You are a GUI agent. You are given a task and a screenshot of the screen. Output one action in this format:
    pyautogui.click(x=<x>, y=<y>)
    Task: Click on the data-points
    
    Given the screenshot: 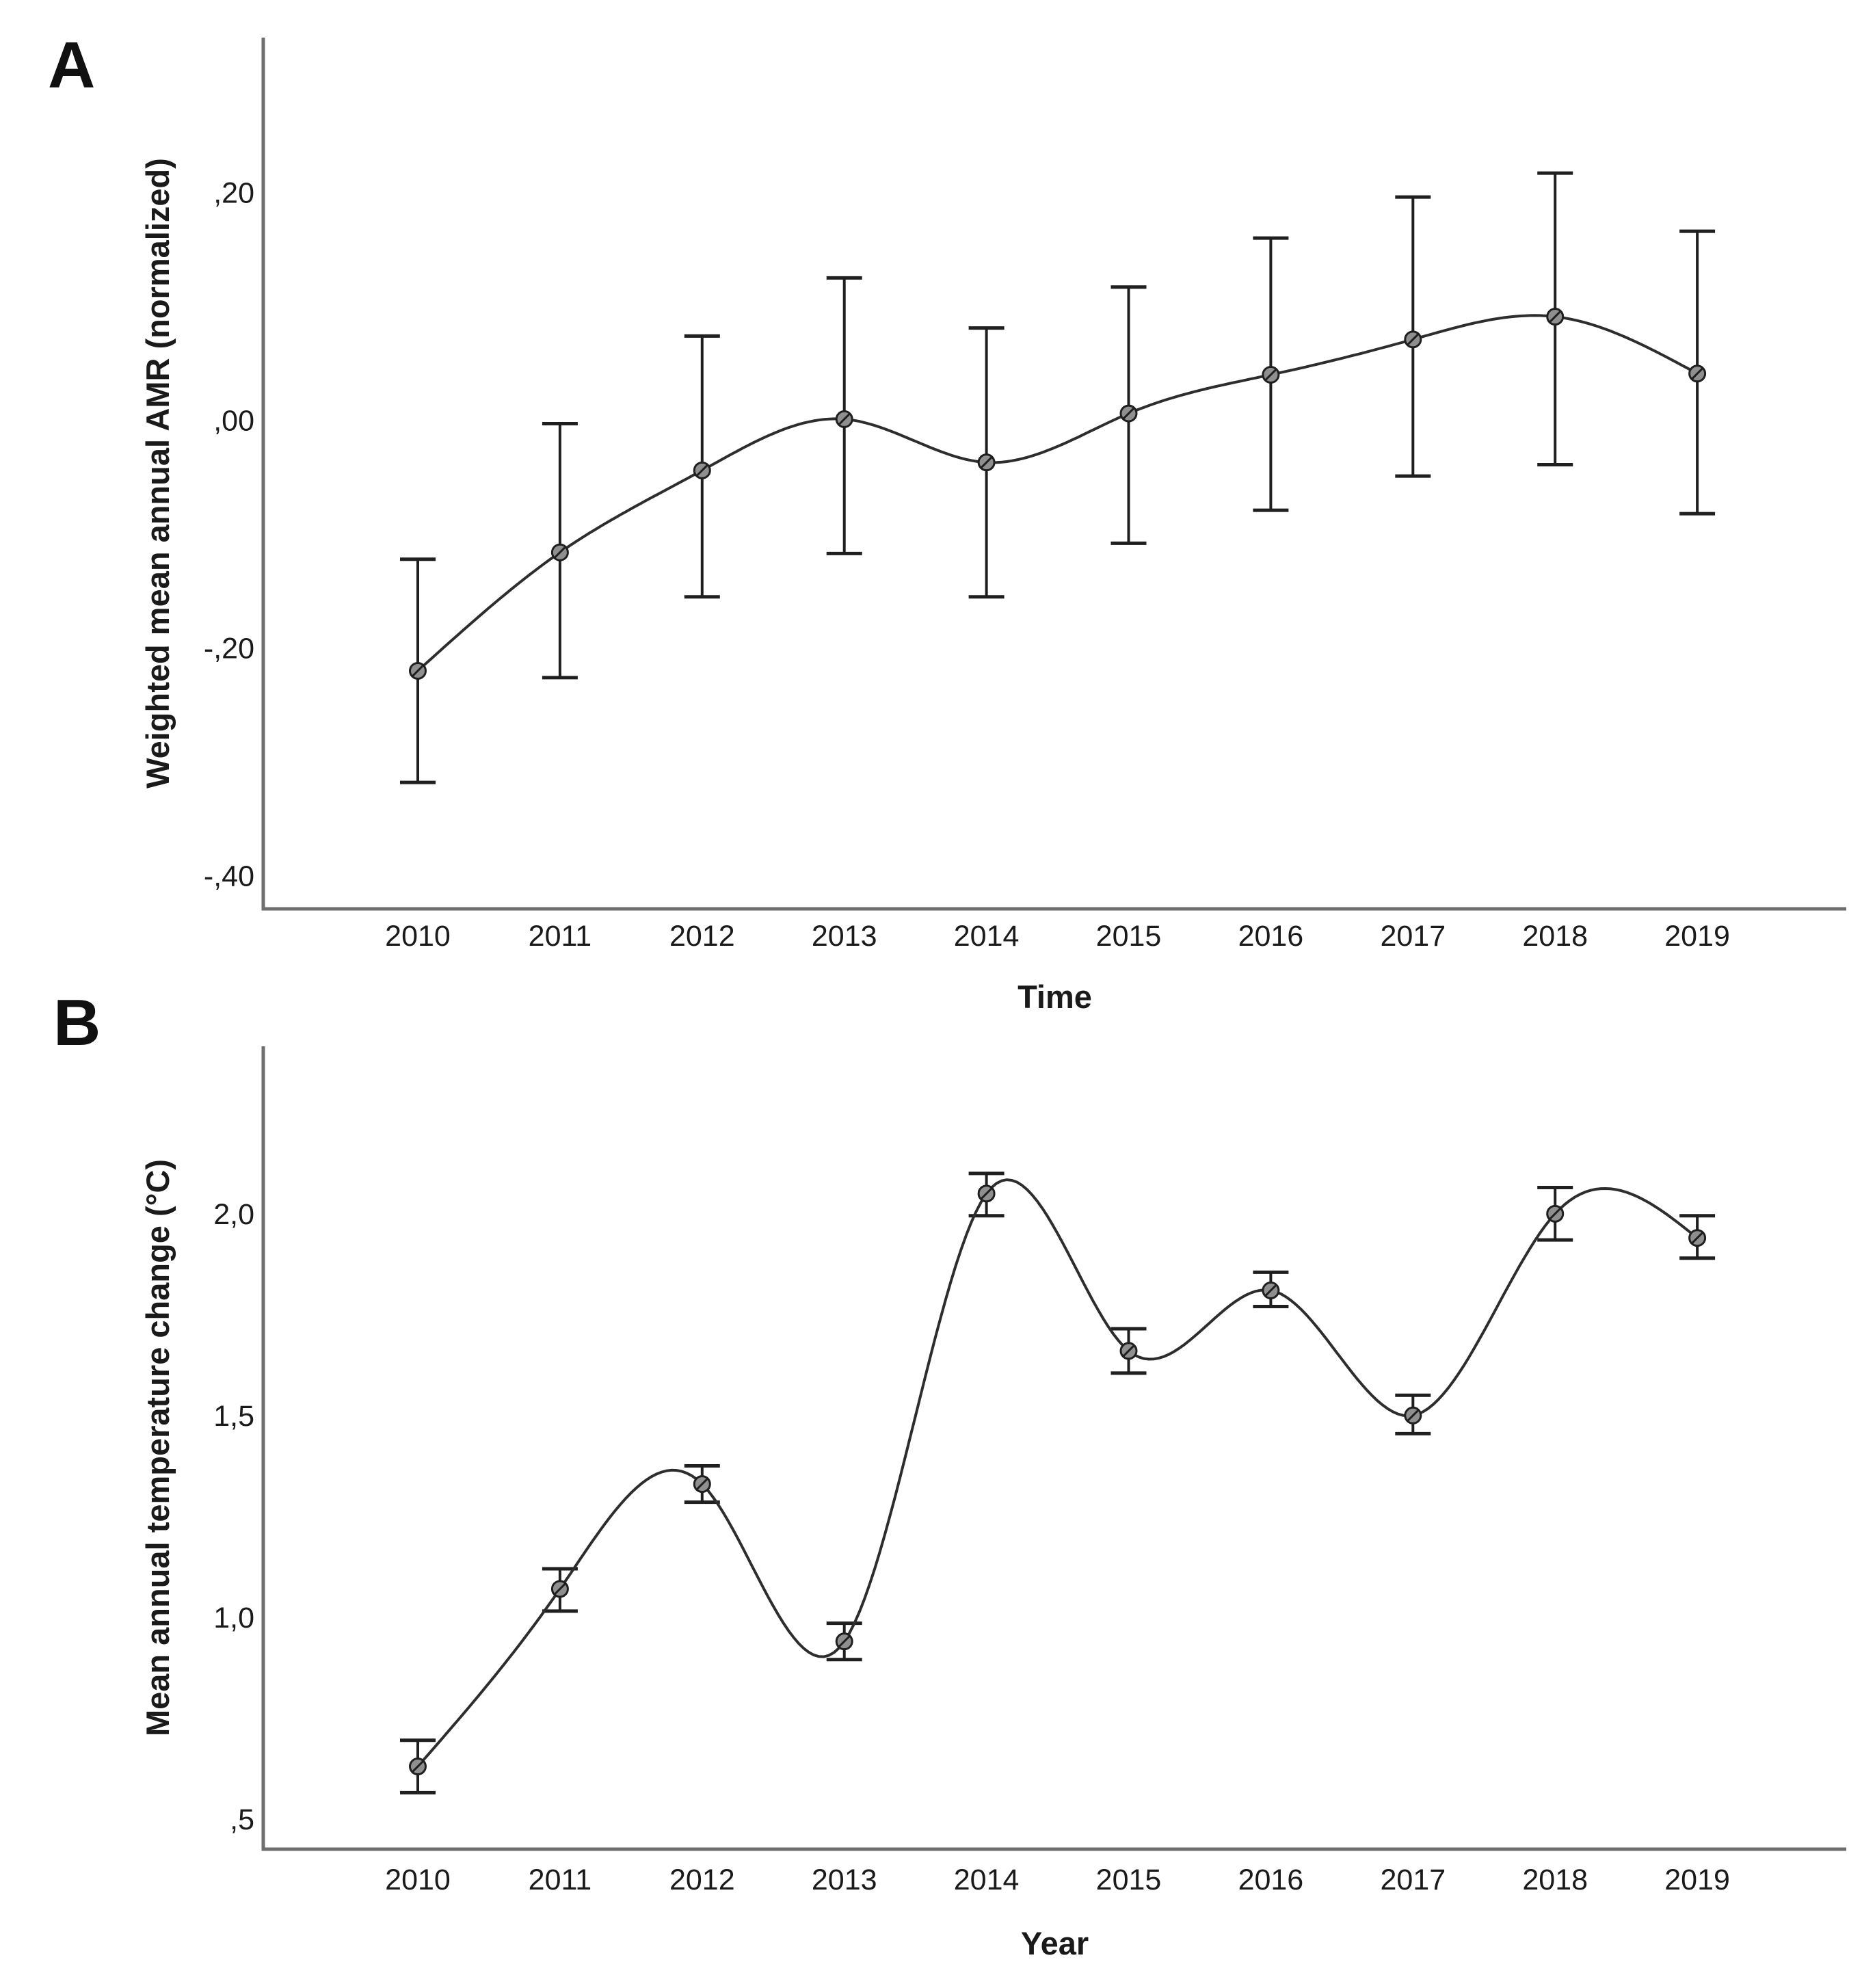 What is the action you would take?
    pyautogui.click(x=1058, y=494)
    